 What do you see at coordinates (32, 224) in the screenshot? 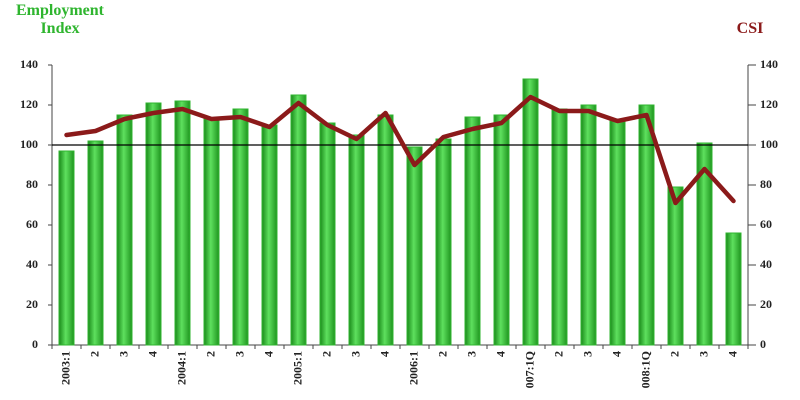
I see `y-tick-label: 60` at bounding box center [32, 224].